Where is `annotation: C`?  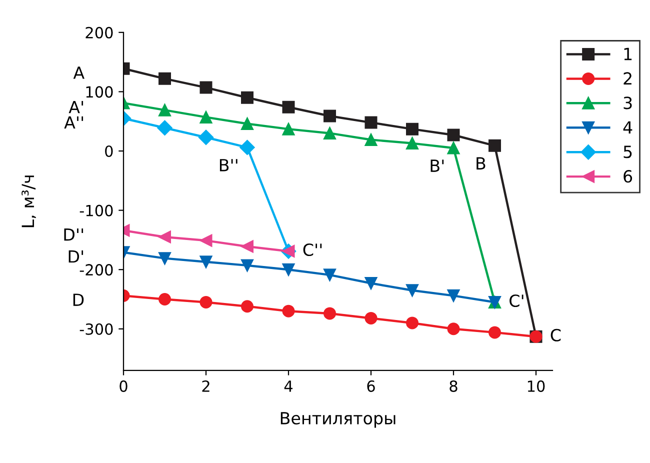
annotation: C is located at coordinates (555, 335).